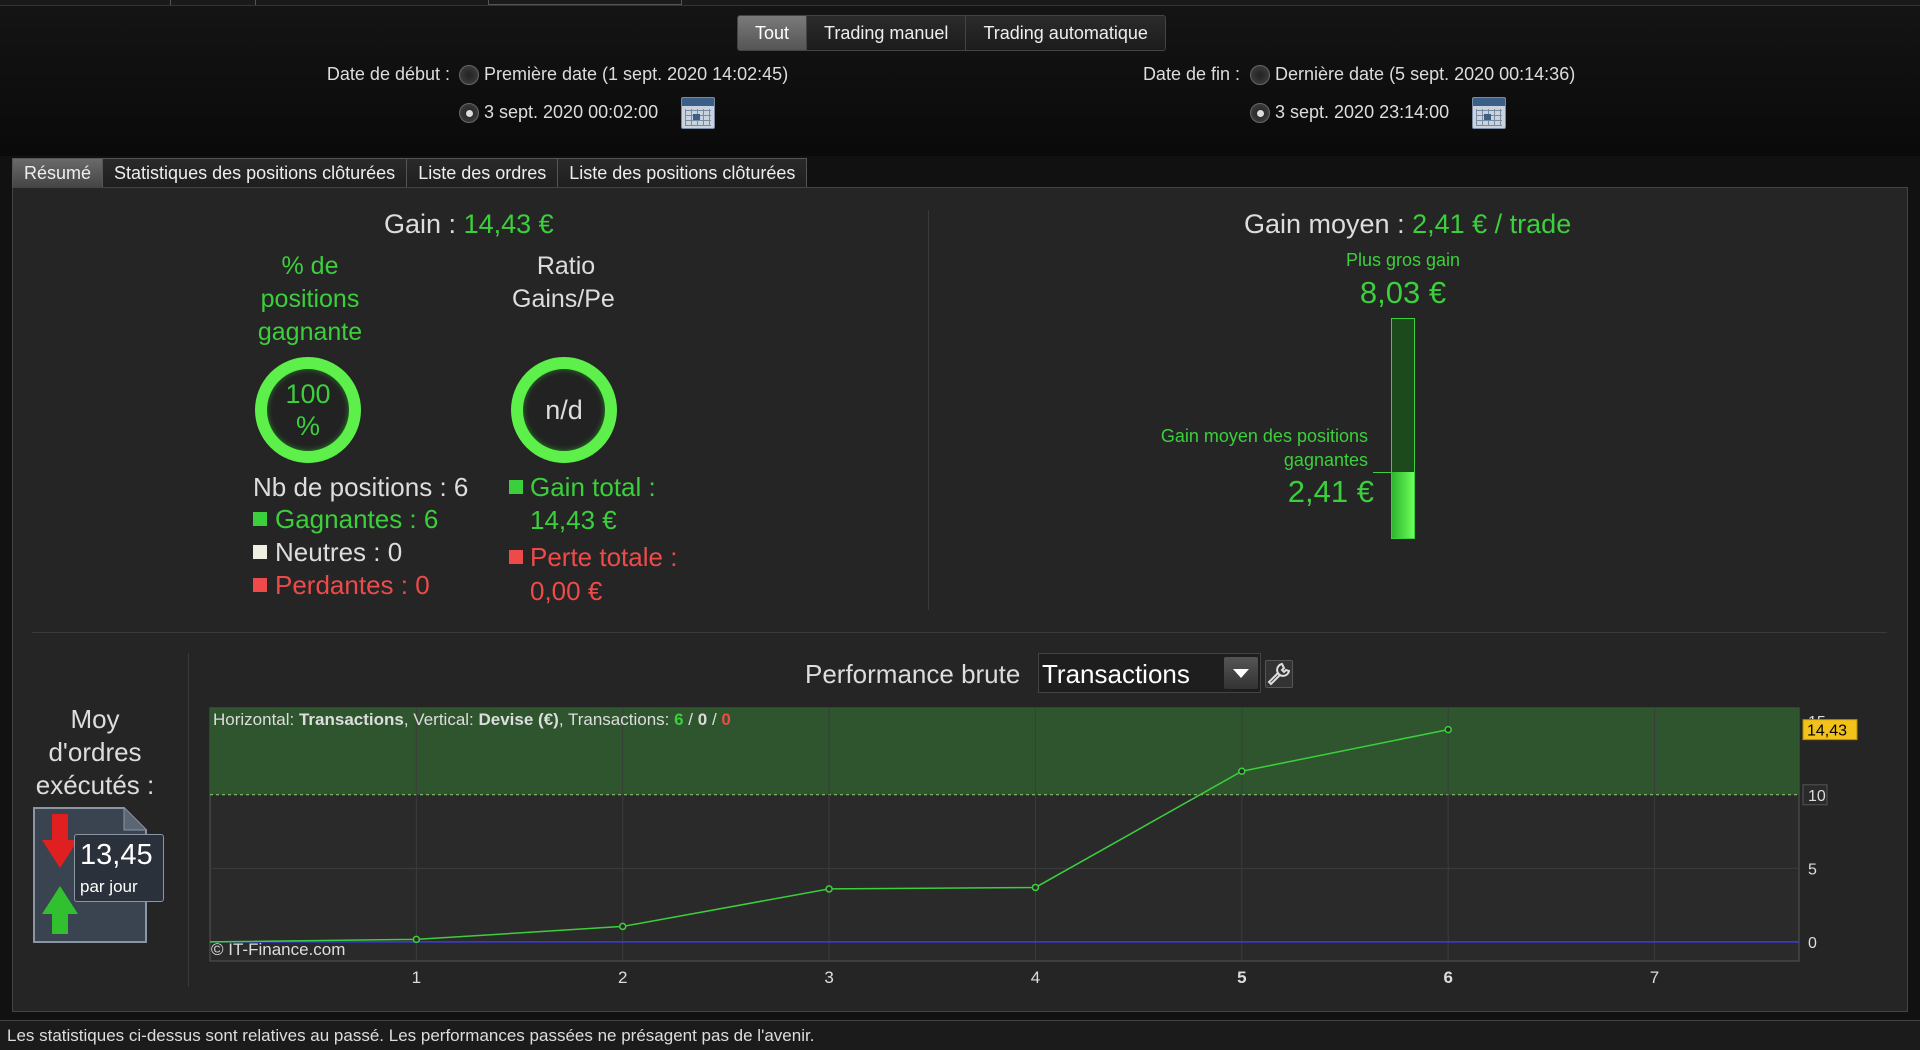  I want to click on summary-divider, so click(928, 410).